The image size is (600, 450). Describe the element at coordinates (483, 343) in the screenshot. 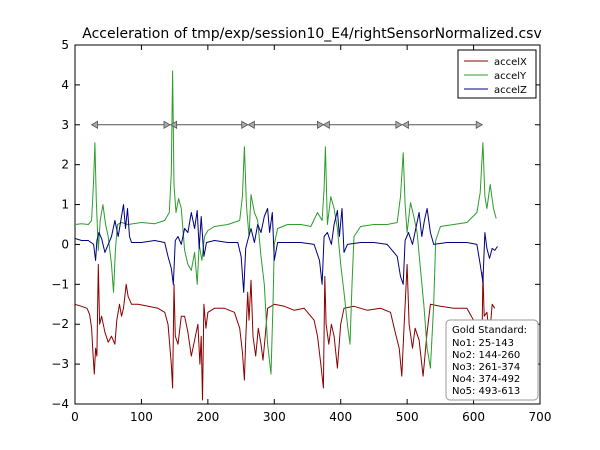

I see `gold-standard-line: No1: 25-143` at that location.